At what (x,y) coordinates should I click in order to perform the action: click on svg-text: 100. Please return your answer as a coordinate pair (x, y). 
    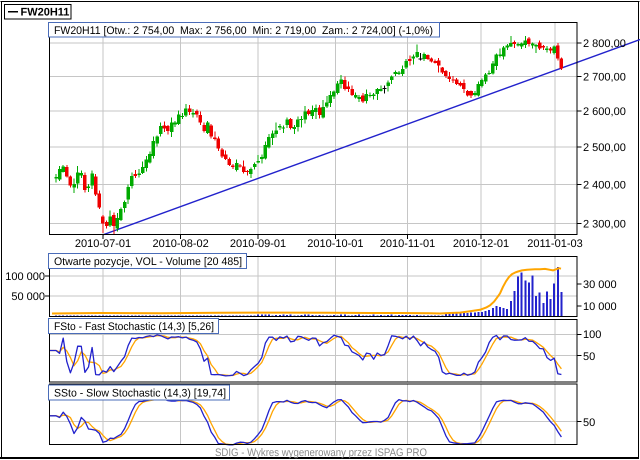
    Looking at the image, I should click on (592, 335).